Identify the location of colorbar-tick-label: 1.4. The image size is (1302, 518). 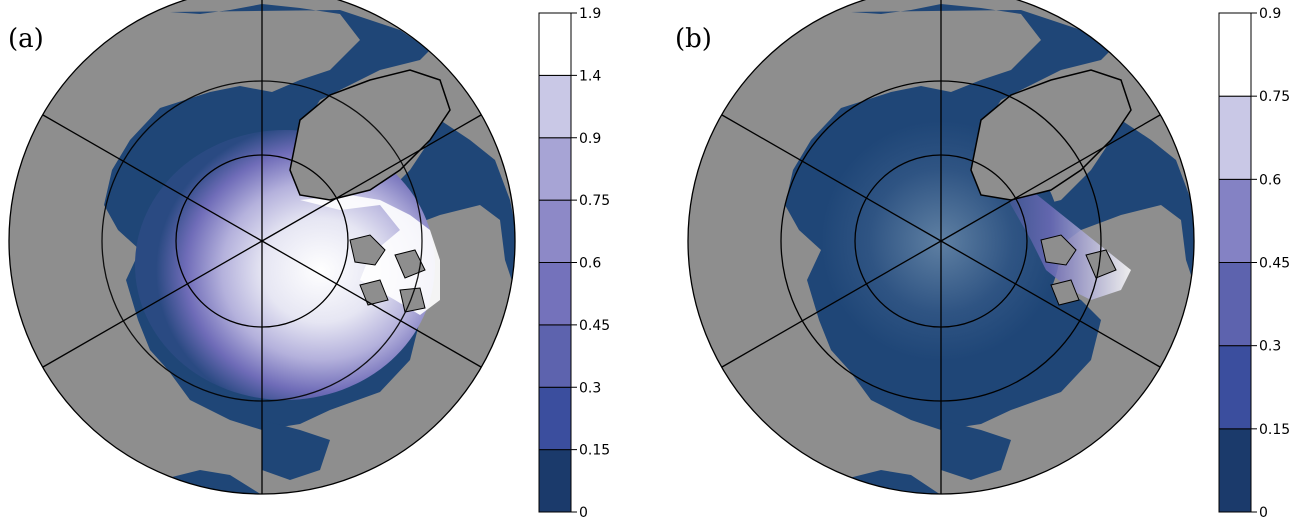
(590, 76).